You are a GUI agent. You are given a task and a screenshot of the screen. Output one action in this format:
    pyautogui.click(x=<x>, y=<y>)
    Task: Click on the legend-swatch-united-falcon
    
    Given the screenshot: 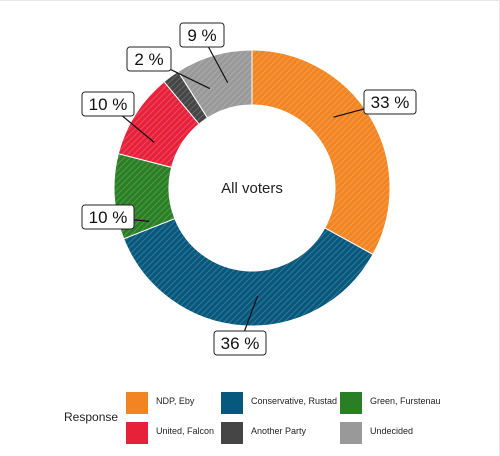 What is the action you would take?
    pyautogui.click(x=137, y=433)
    